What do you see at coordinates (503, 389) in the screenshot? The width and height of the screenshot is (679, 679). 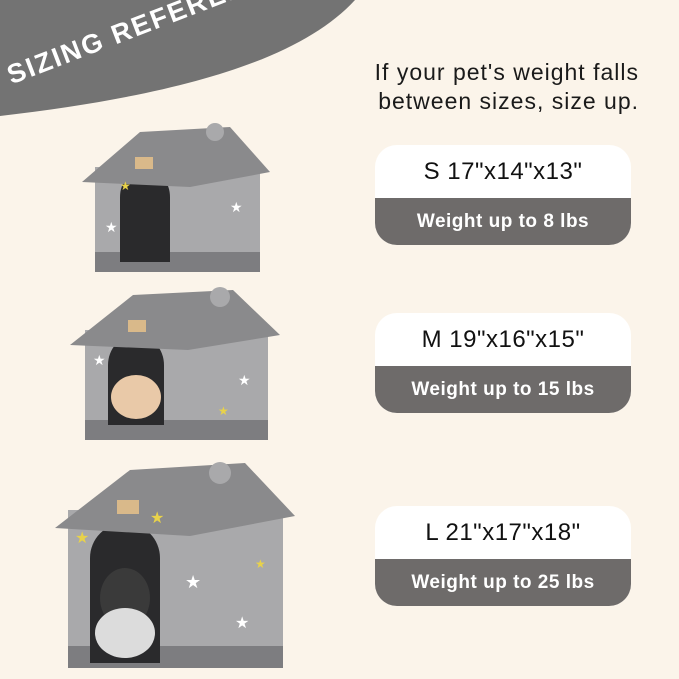 I see `size-weight: Weight up to 15 lbs` at bounding box center [503, 389].